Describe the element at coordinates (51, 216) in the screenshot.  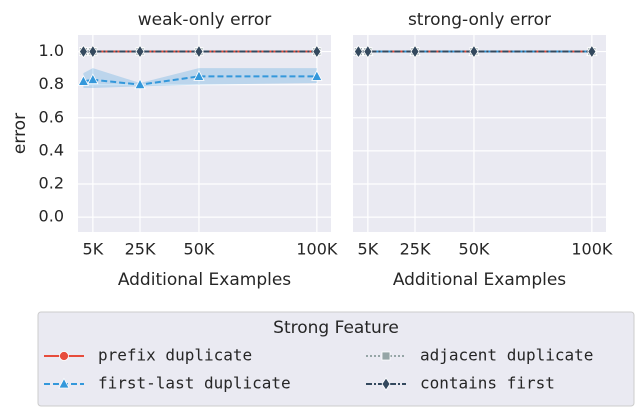
I see `y-tick-label: 0.0` at that location.